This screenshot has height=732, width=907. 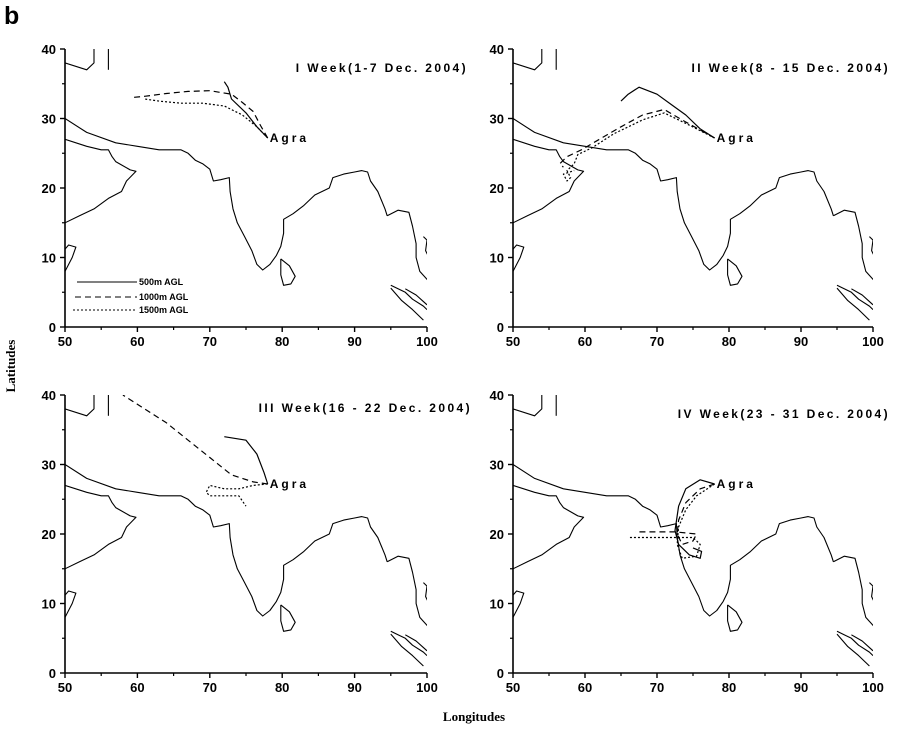 What do you see at coordinates (11, 16) in the screenshot?
I see `figure-label: b` at bounding box center [11, 16].